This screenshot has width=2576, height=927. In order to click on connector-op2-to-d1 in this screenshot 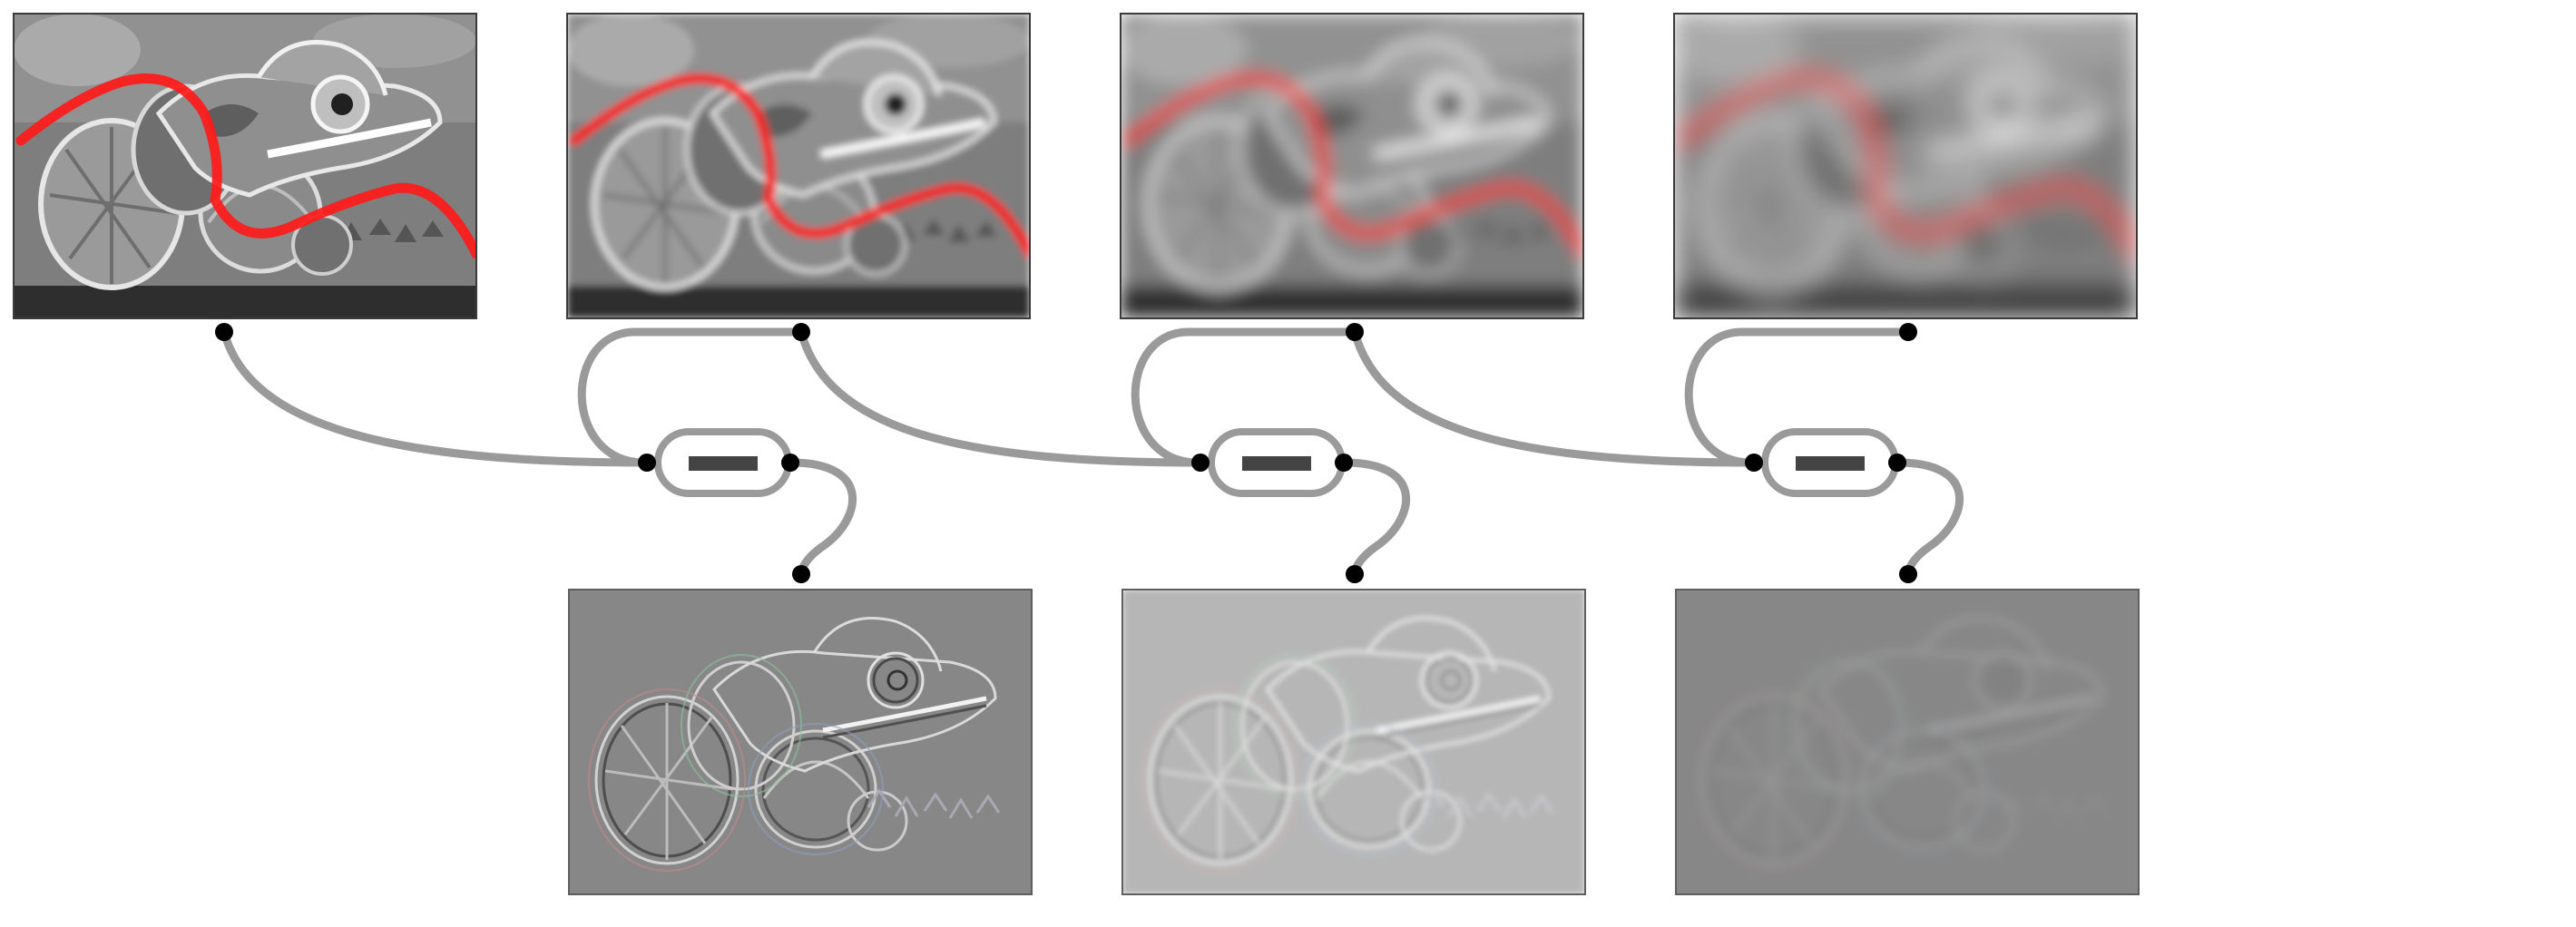, I will do `click(1375, 518)`.